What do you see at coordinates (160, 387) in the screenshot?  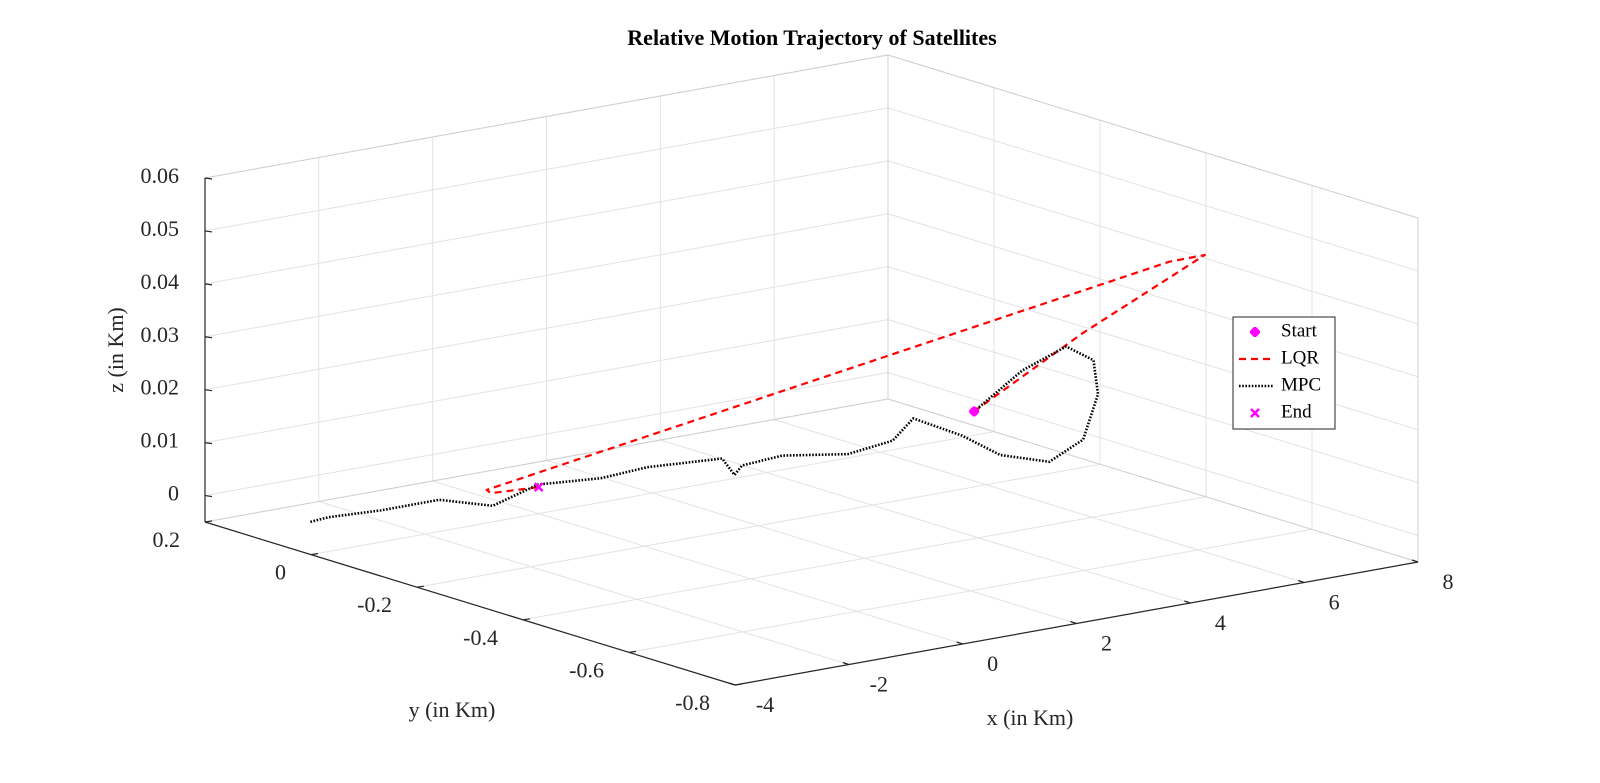 I see `z-tick-label: 0.02` at bounding box center [160, 387].